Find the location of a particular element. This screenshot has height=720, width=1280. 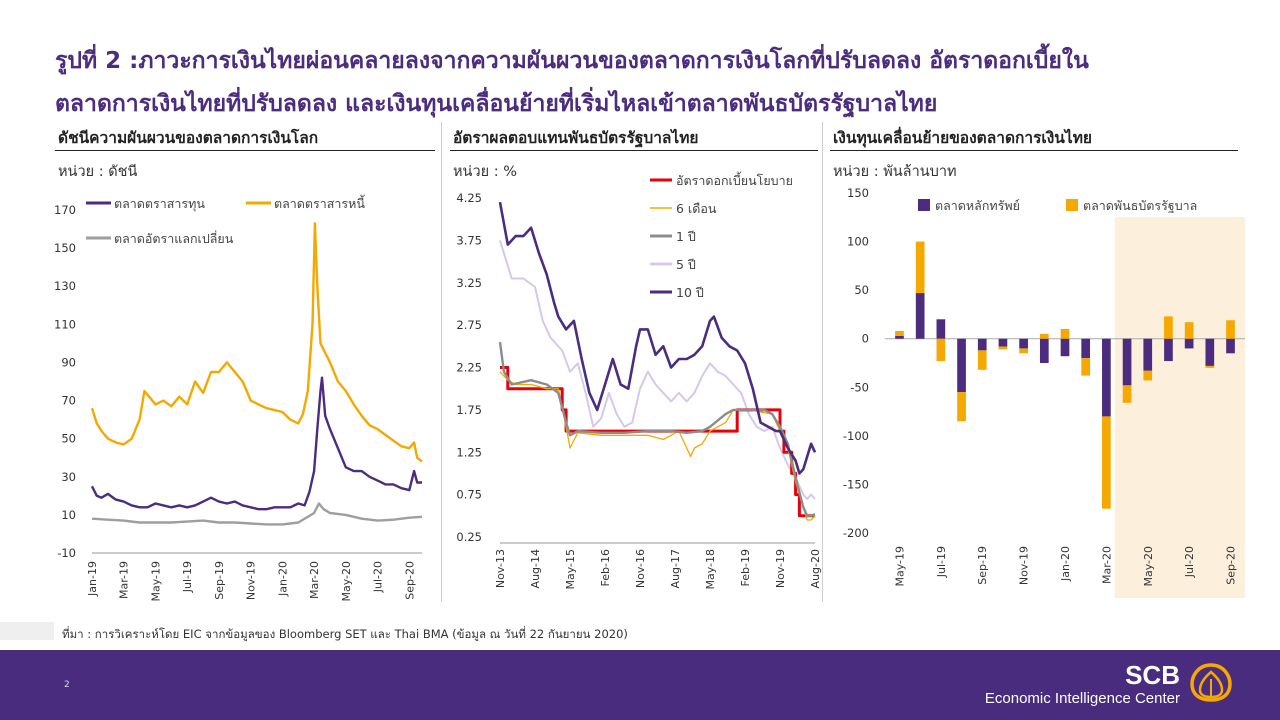

brand: SCB Economic Intelligence Center is located at coordinates (1082, 684).